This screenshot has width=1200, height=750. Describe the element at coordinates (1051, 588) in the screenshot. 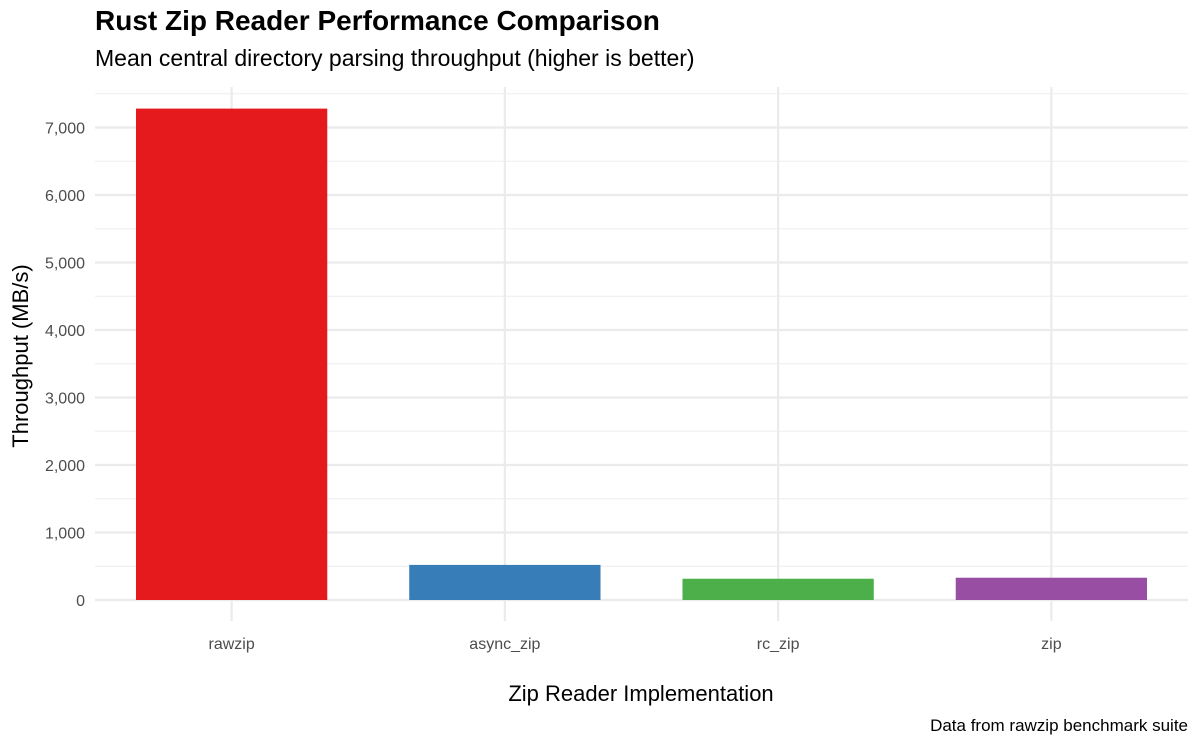

I see `bar-zip` at that location.